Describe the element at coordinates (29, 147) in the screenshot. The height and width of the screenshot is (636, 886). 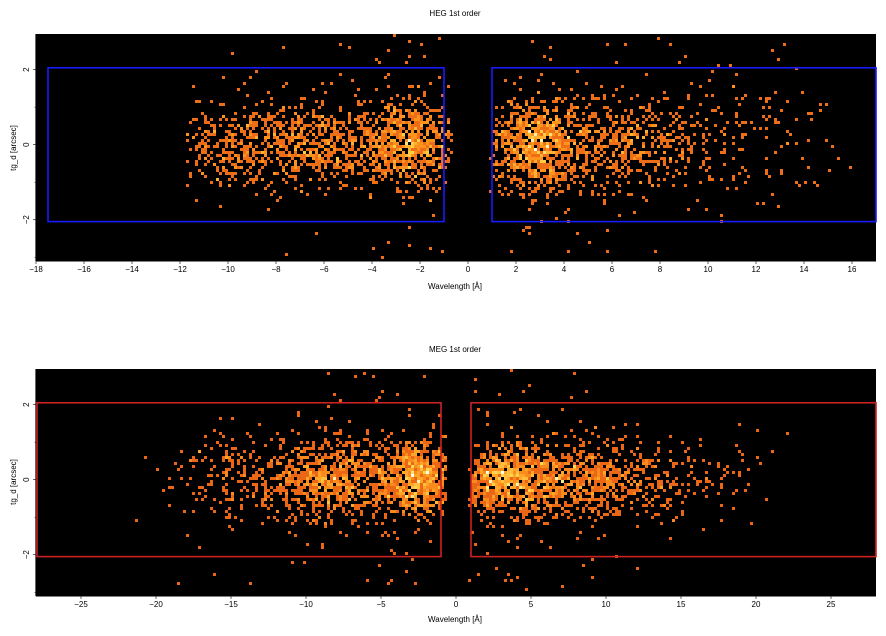
I see `heg-y-axis: −202` at that location.